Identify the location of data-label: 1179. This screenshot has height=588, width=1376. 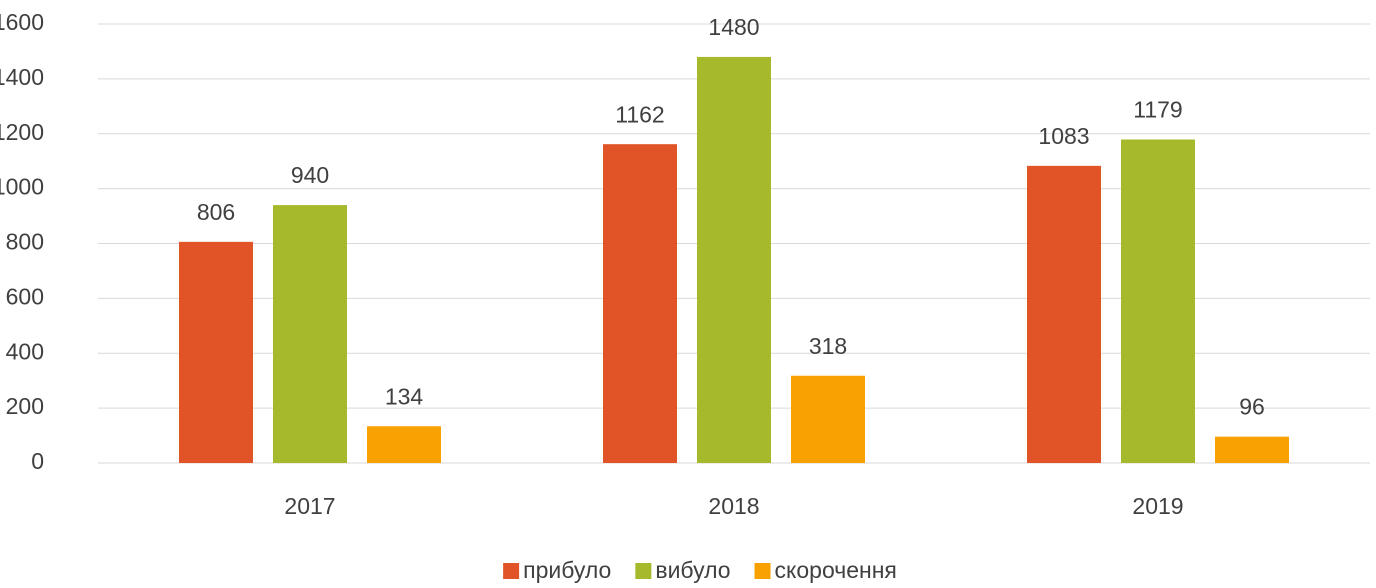
(1157, 110).